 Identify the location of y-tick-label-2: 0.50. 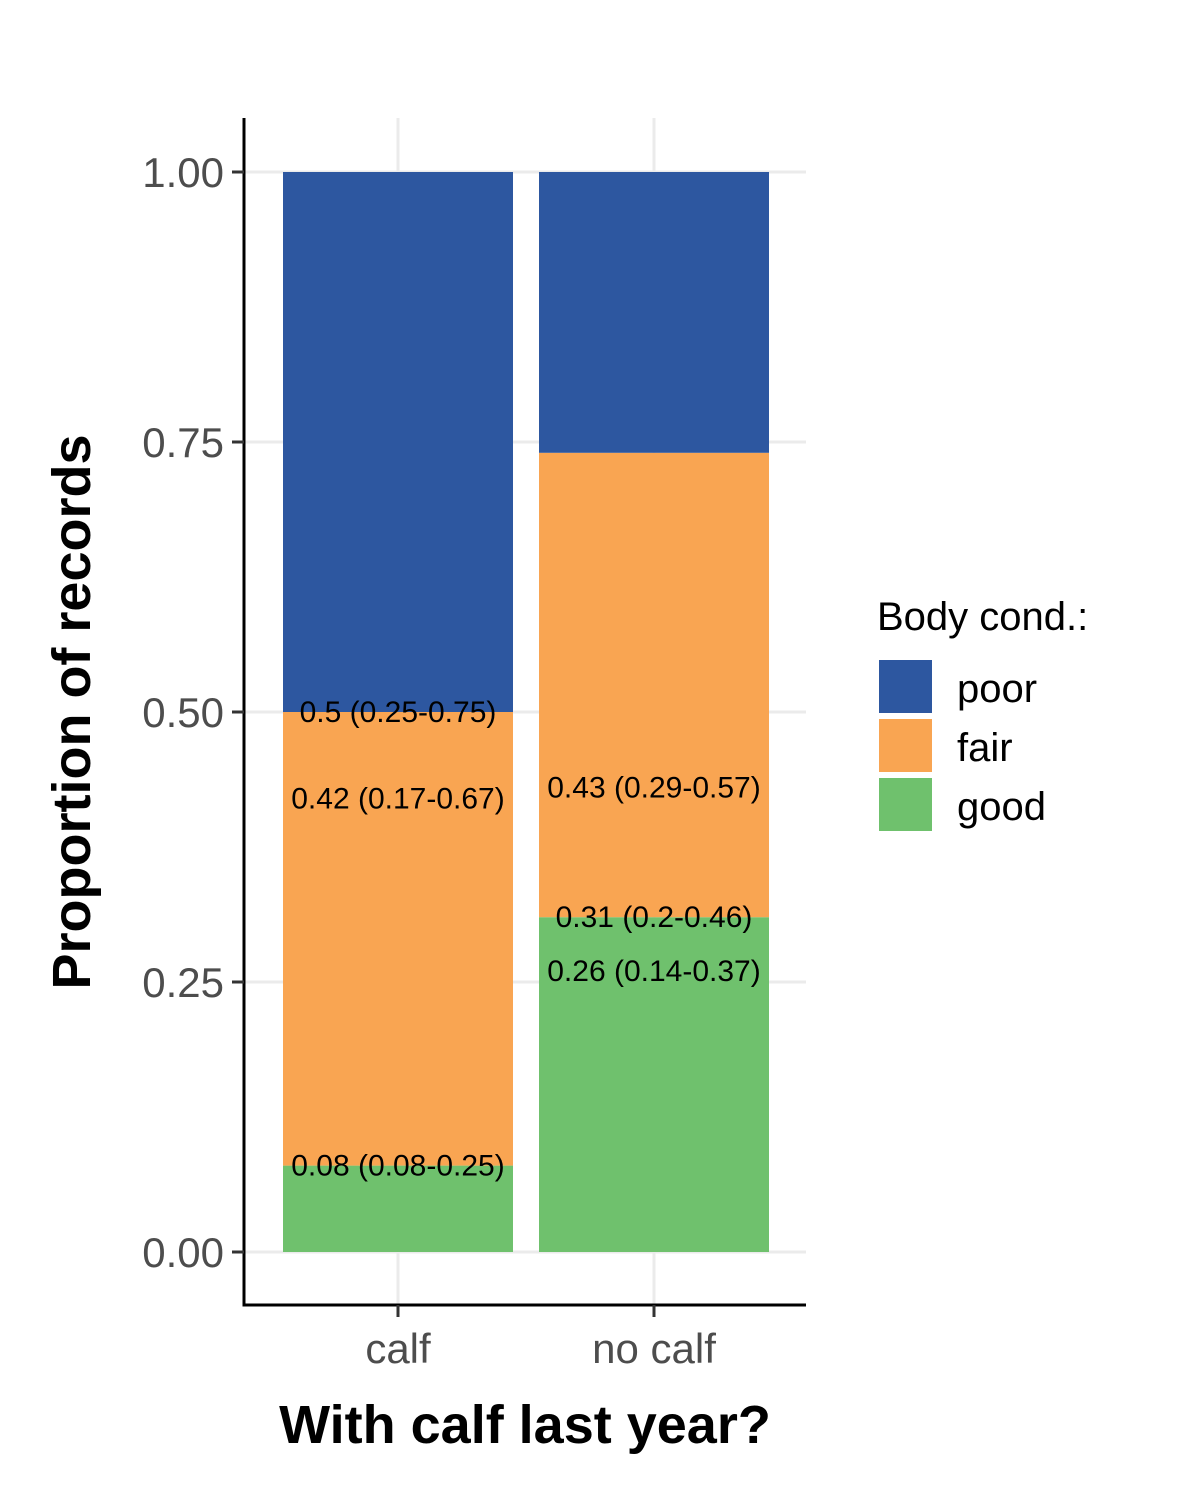
(183, 712).